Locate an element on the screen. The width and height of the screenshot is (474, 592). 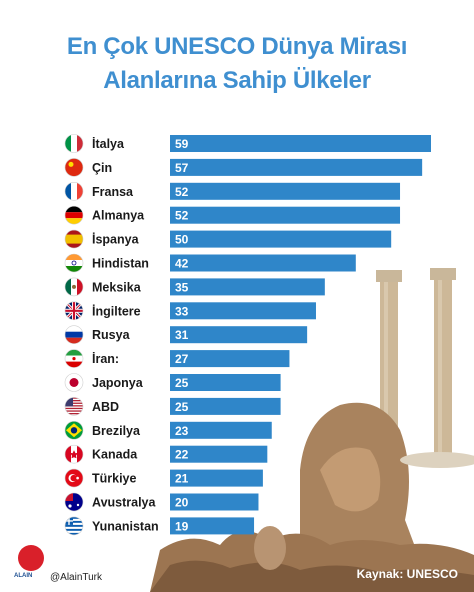
value-label: 19 is located at coordinates (182, 526).